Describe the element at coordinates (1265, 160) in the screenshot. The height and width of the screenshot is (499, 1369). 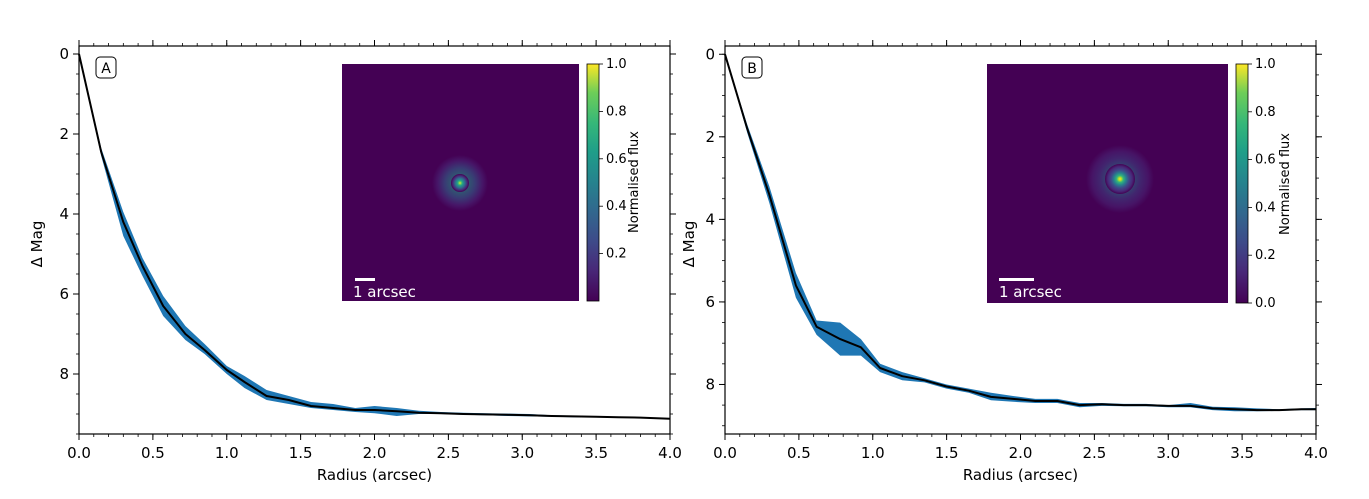
I see `panel-b-colorbar-tick-label: 0.6` at that location.